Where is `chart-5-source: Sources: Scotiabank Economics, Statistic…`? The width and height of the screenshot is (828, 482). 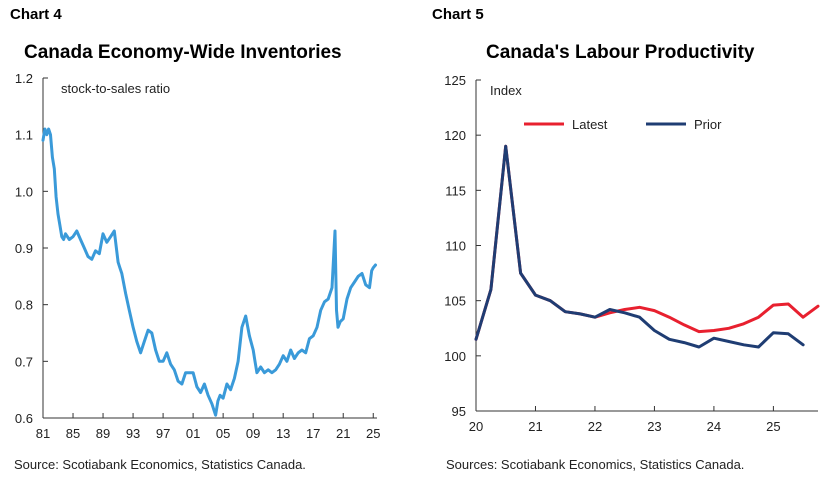
chart-5-source: Sources: Scotiabank Economics, Statistic… is located at coordinates (595, 464).